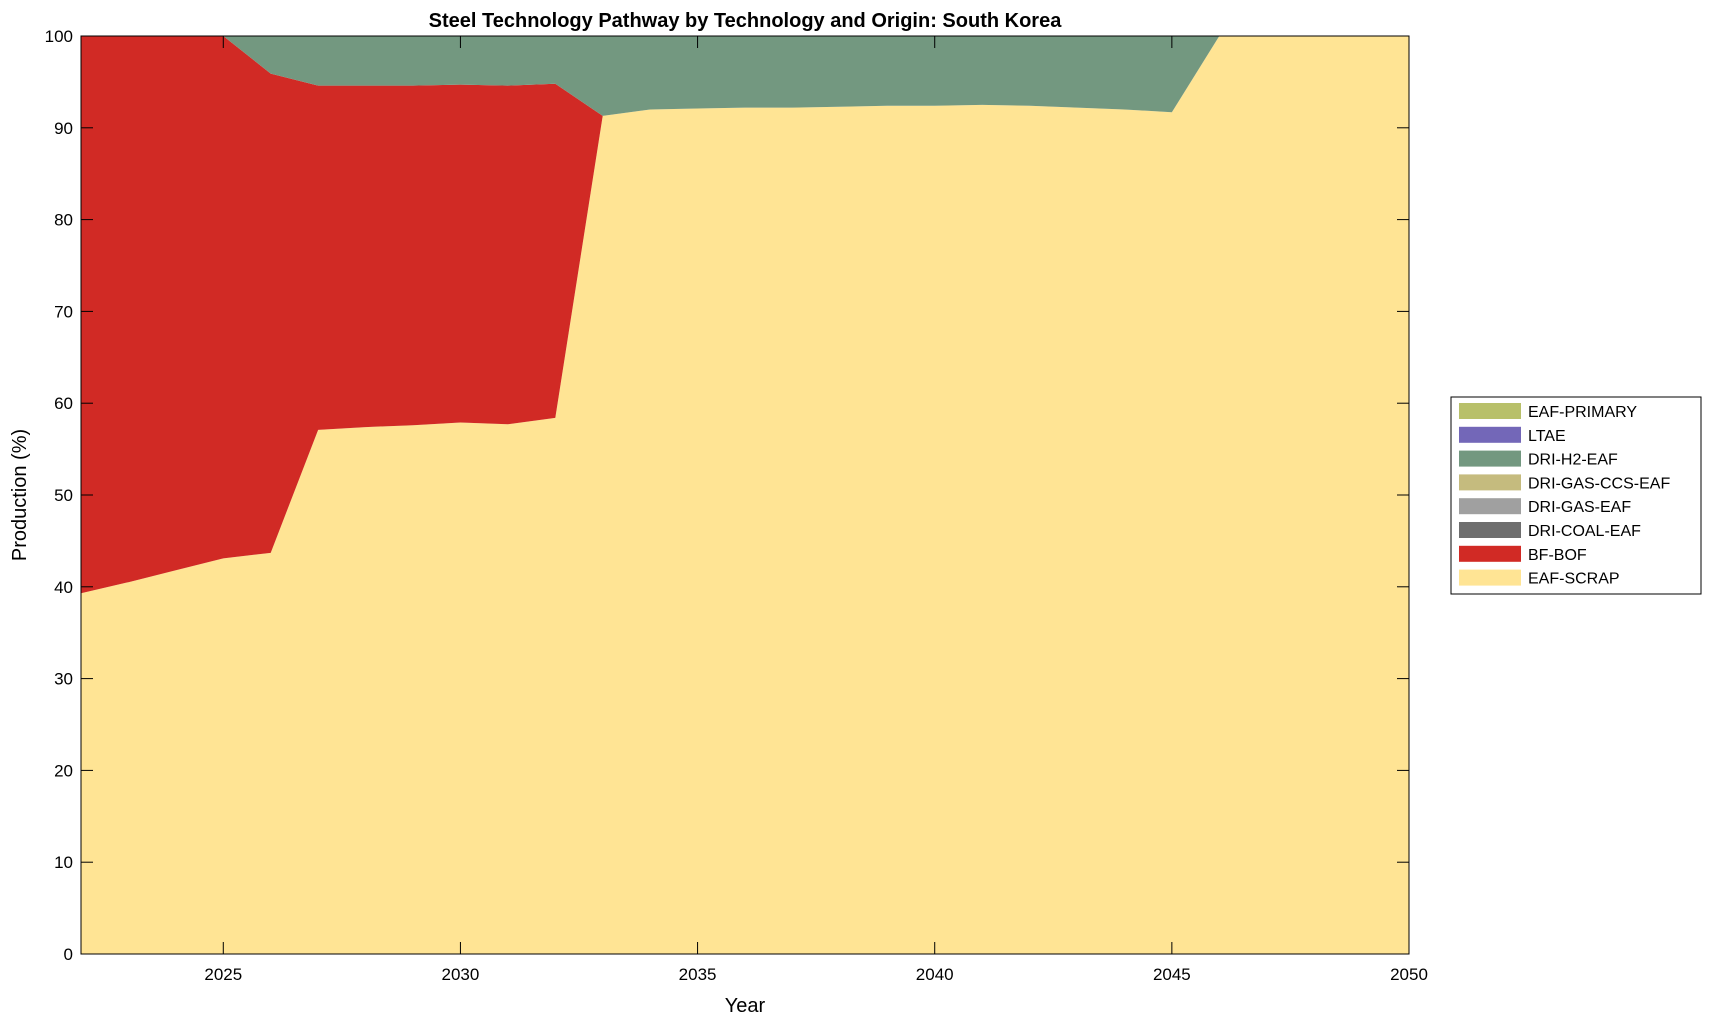 This screenshot has height=1026, width=1709. Describe the element at coordinates (1547, 436) in the screenshot. I see `legend-label-ltae: LTAE` at that location.